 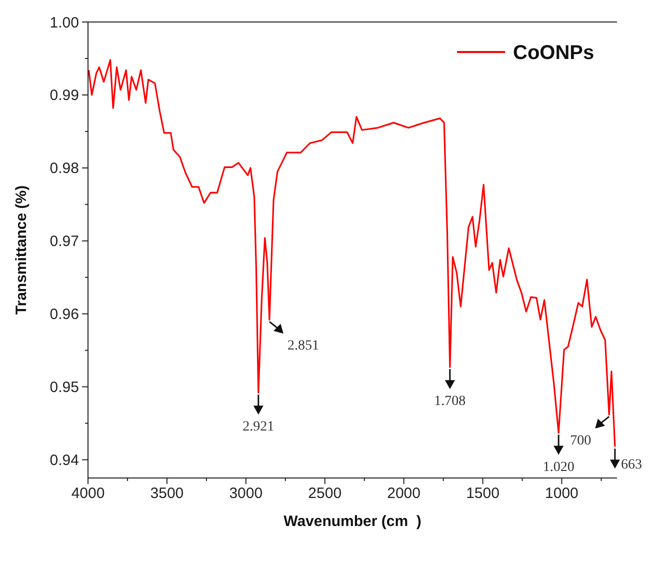 I want to click on y-tick-label: 0.99, so click(x=64, y=95).